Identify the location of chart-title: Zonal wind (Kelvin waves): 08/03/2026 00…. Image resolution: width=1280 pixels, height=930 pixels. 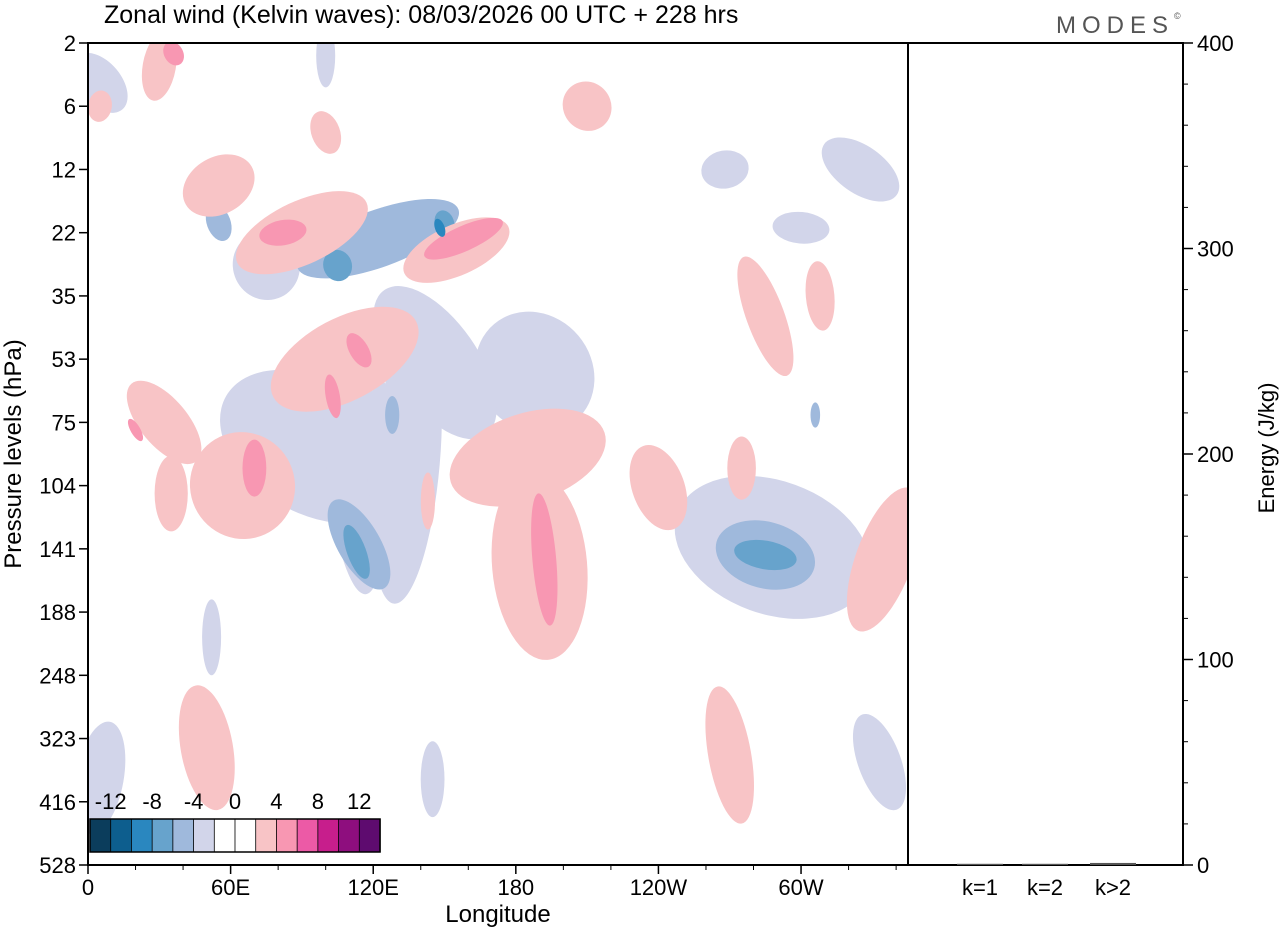
(421, 15).